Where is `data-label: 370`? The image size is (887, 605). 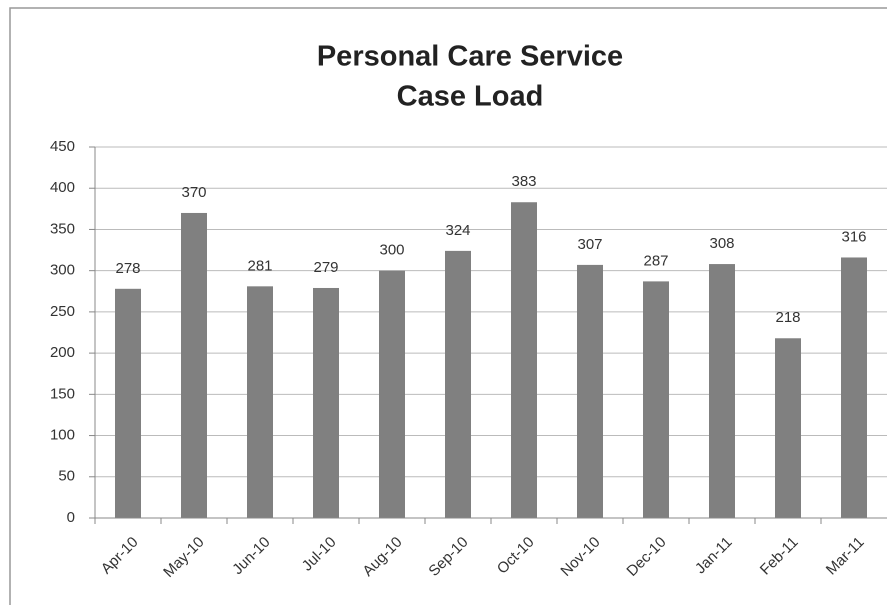 data-label: 370 is located at coordinates (193, 192).